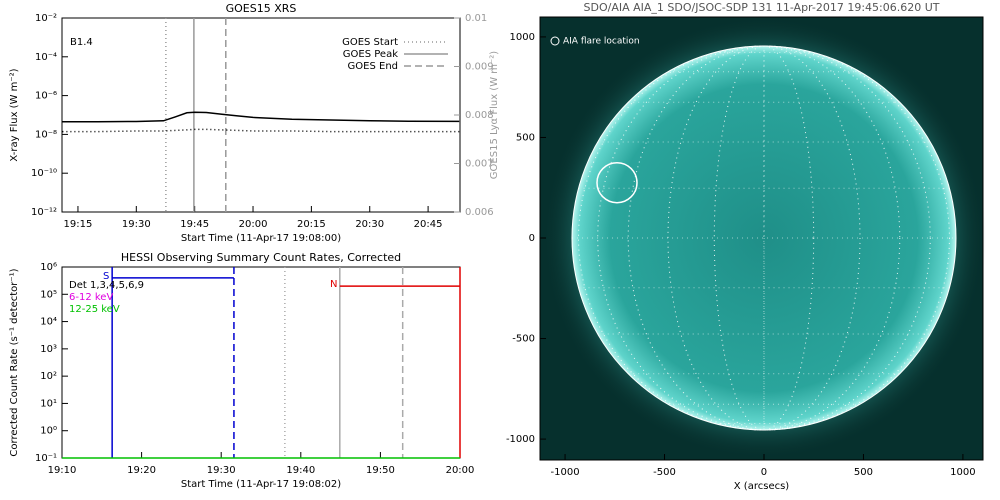 Image resolution: width=1000 pixels, height=500 pixels. Describe the element at coordinates (300, 470) in the screenshot. I see `x-tick-label: 19:40` at that location.